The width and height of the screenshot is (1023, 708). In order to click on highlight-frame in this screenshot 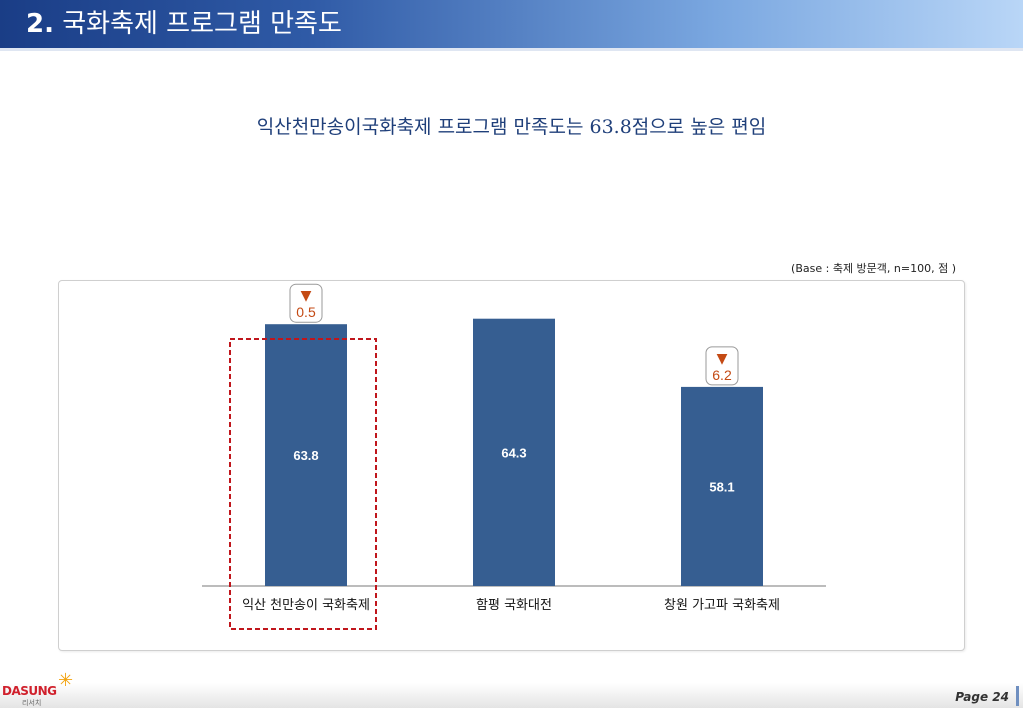, I will do `click(303, 484)`.